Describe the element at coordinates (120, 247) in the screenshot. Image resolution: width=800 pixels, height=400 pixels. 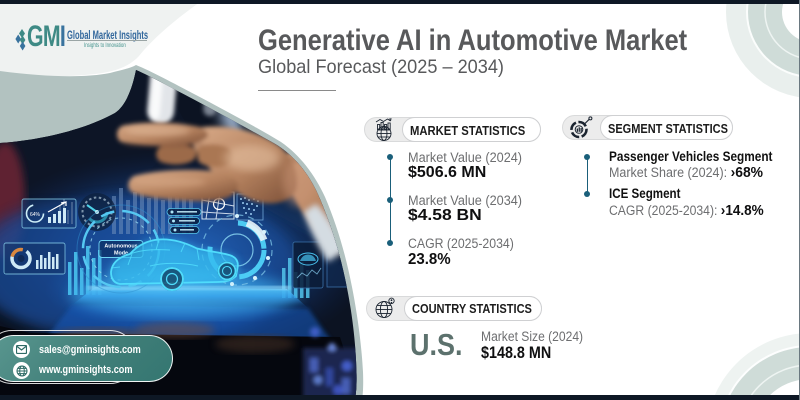
I see `svg-text: Autonomous` at that location.